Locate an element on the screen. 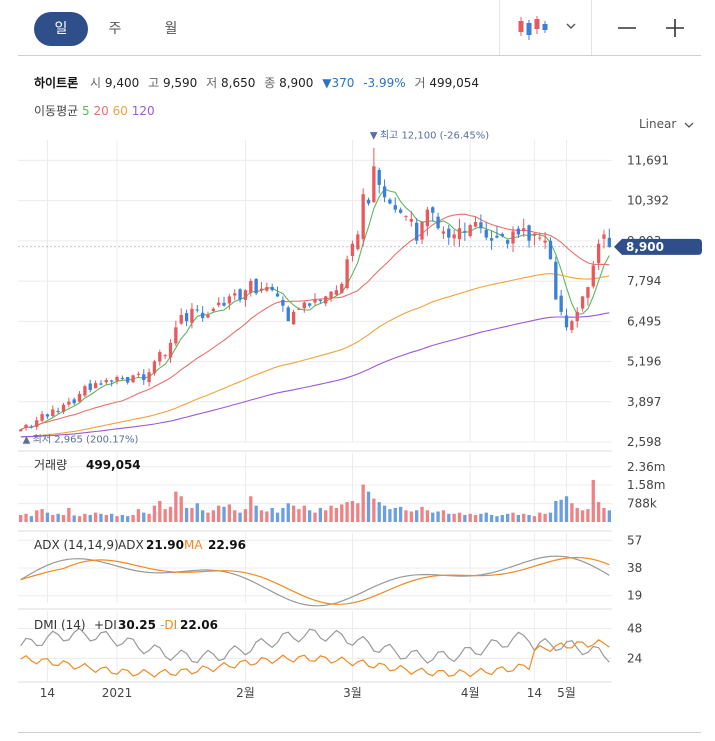 This screenshot has width=715, height=741. low-marker-label: 최저 2,965 (200.17%) is located at coordinates (86, 440).